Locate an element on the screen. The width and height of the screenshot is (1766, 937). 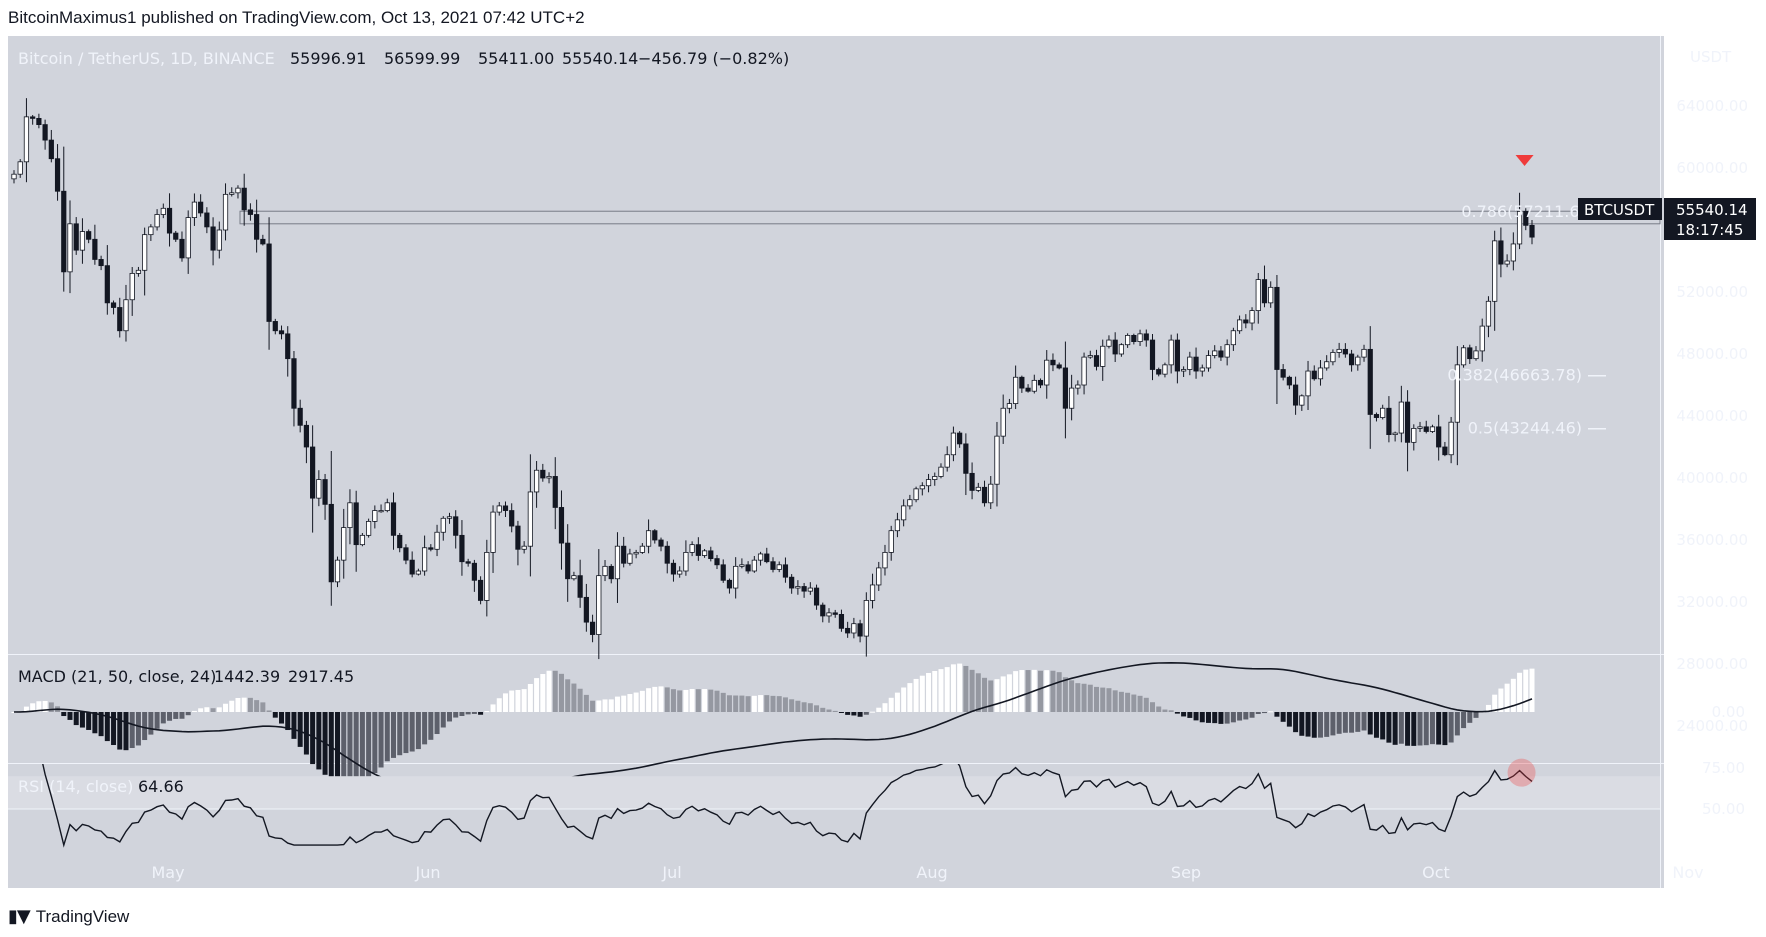
ohlc-open: 55996.91 is located at coordinates (328, 58).